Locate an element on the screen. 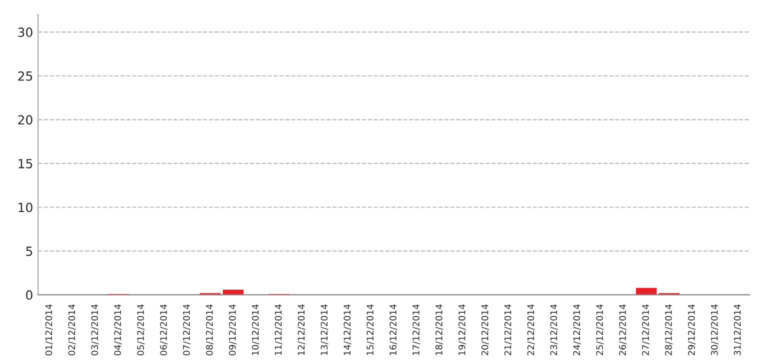  x-tick-label: 11/12/2014 is located at coordinates (278, 329).